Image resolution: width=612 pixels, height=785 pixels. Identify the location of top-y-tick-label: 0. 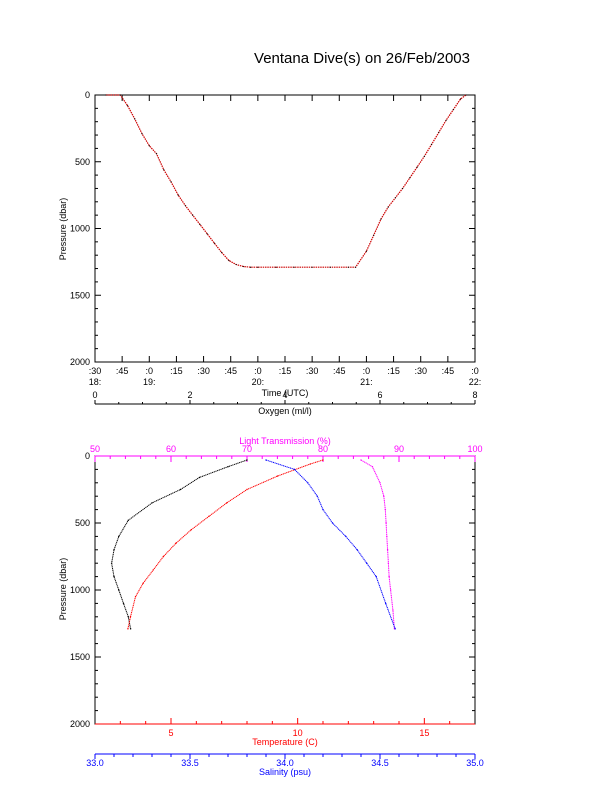
(87, 95).